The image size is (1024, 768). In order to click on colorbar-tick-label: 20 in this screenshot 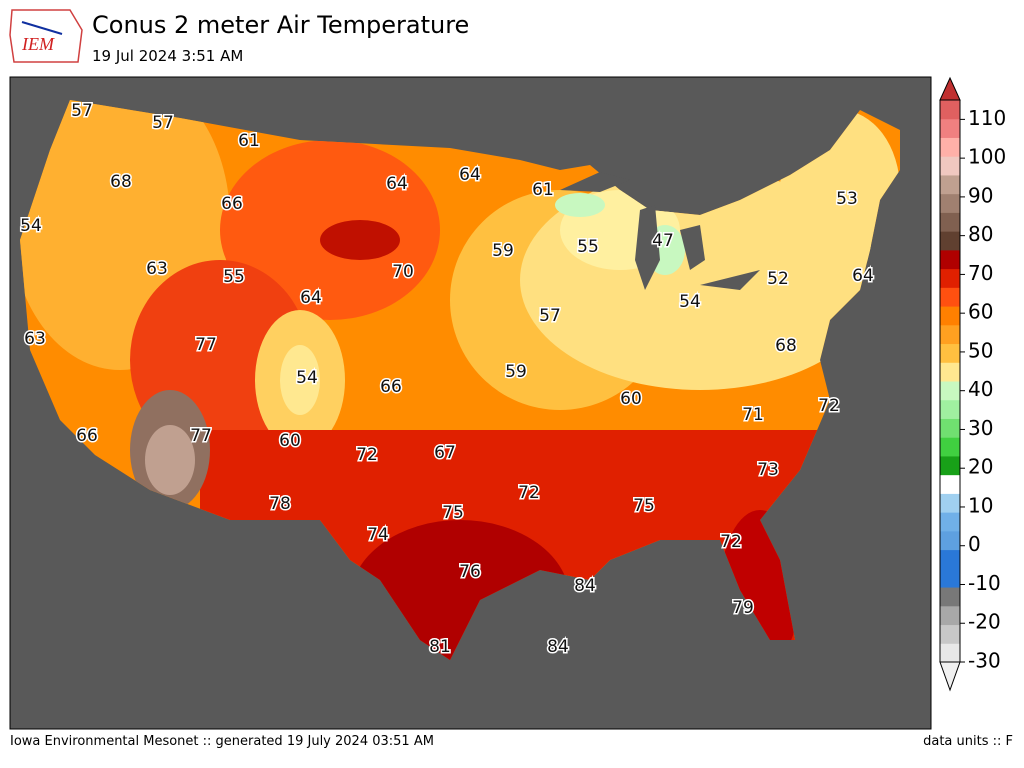, I will do `click(980, 467)`.